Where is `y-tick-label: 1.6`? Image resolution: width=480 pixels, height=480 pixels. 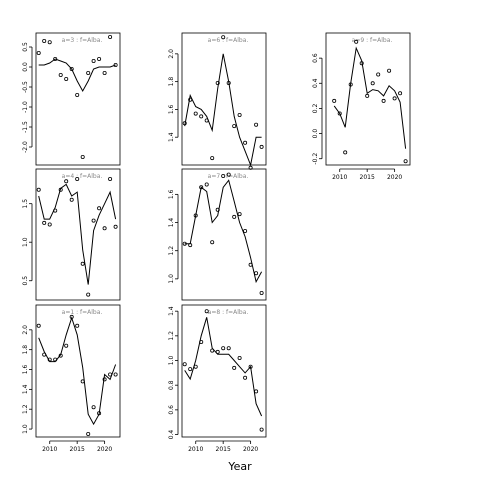
y-tick-label: 1.6 is located at coordinates (25, 370).